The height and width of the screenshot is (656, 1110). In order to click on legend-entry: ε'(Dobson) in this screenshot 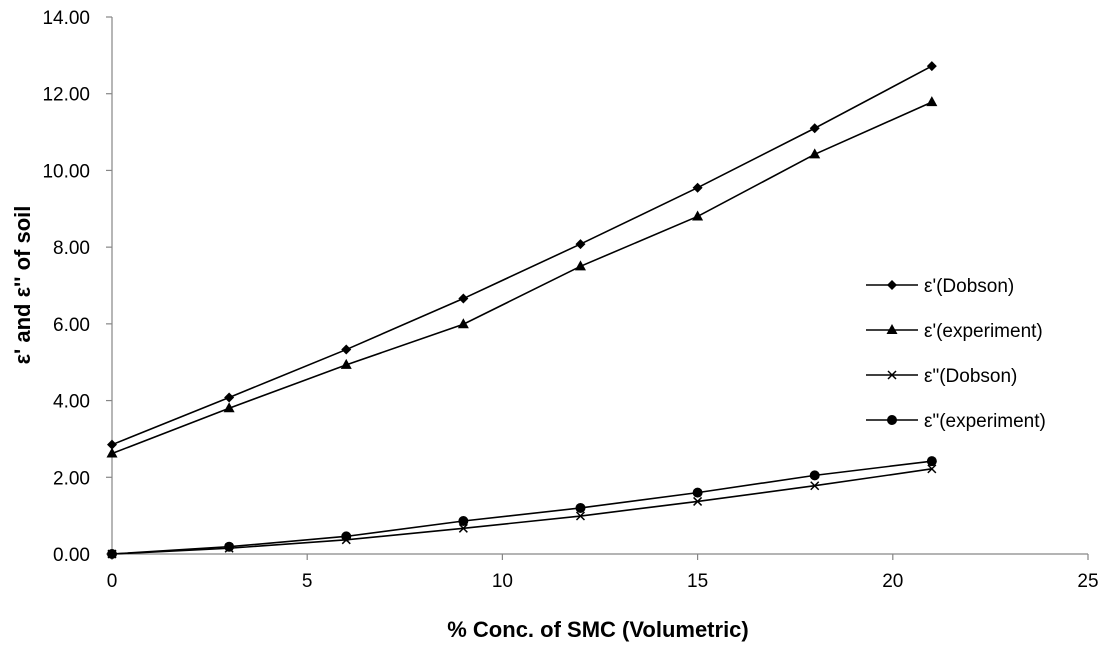, I will do `click(940, 286)`.